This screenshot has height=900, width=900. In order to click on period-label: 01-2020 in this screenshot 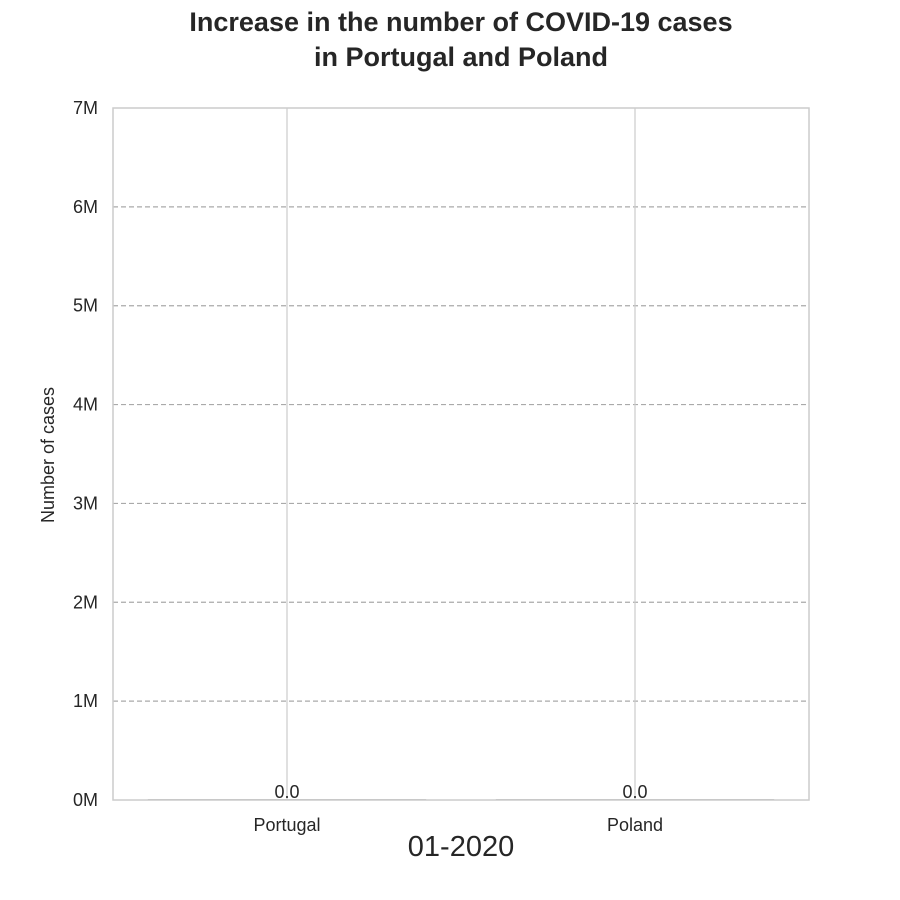, I will do `click(461, 847)`.